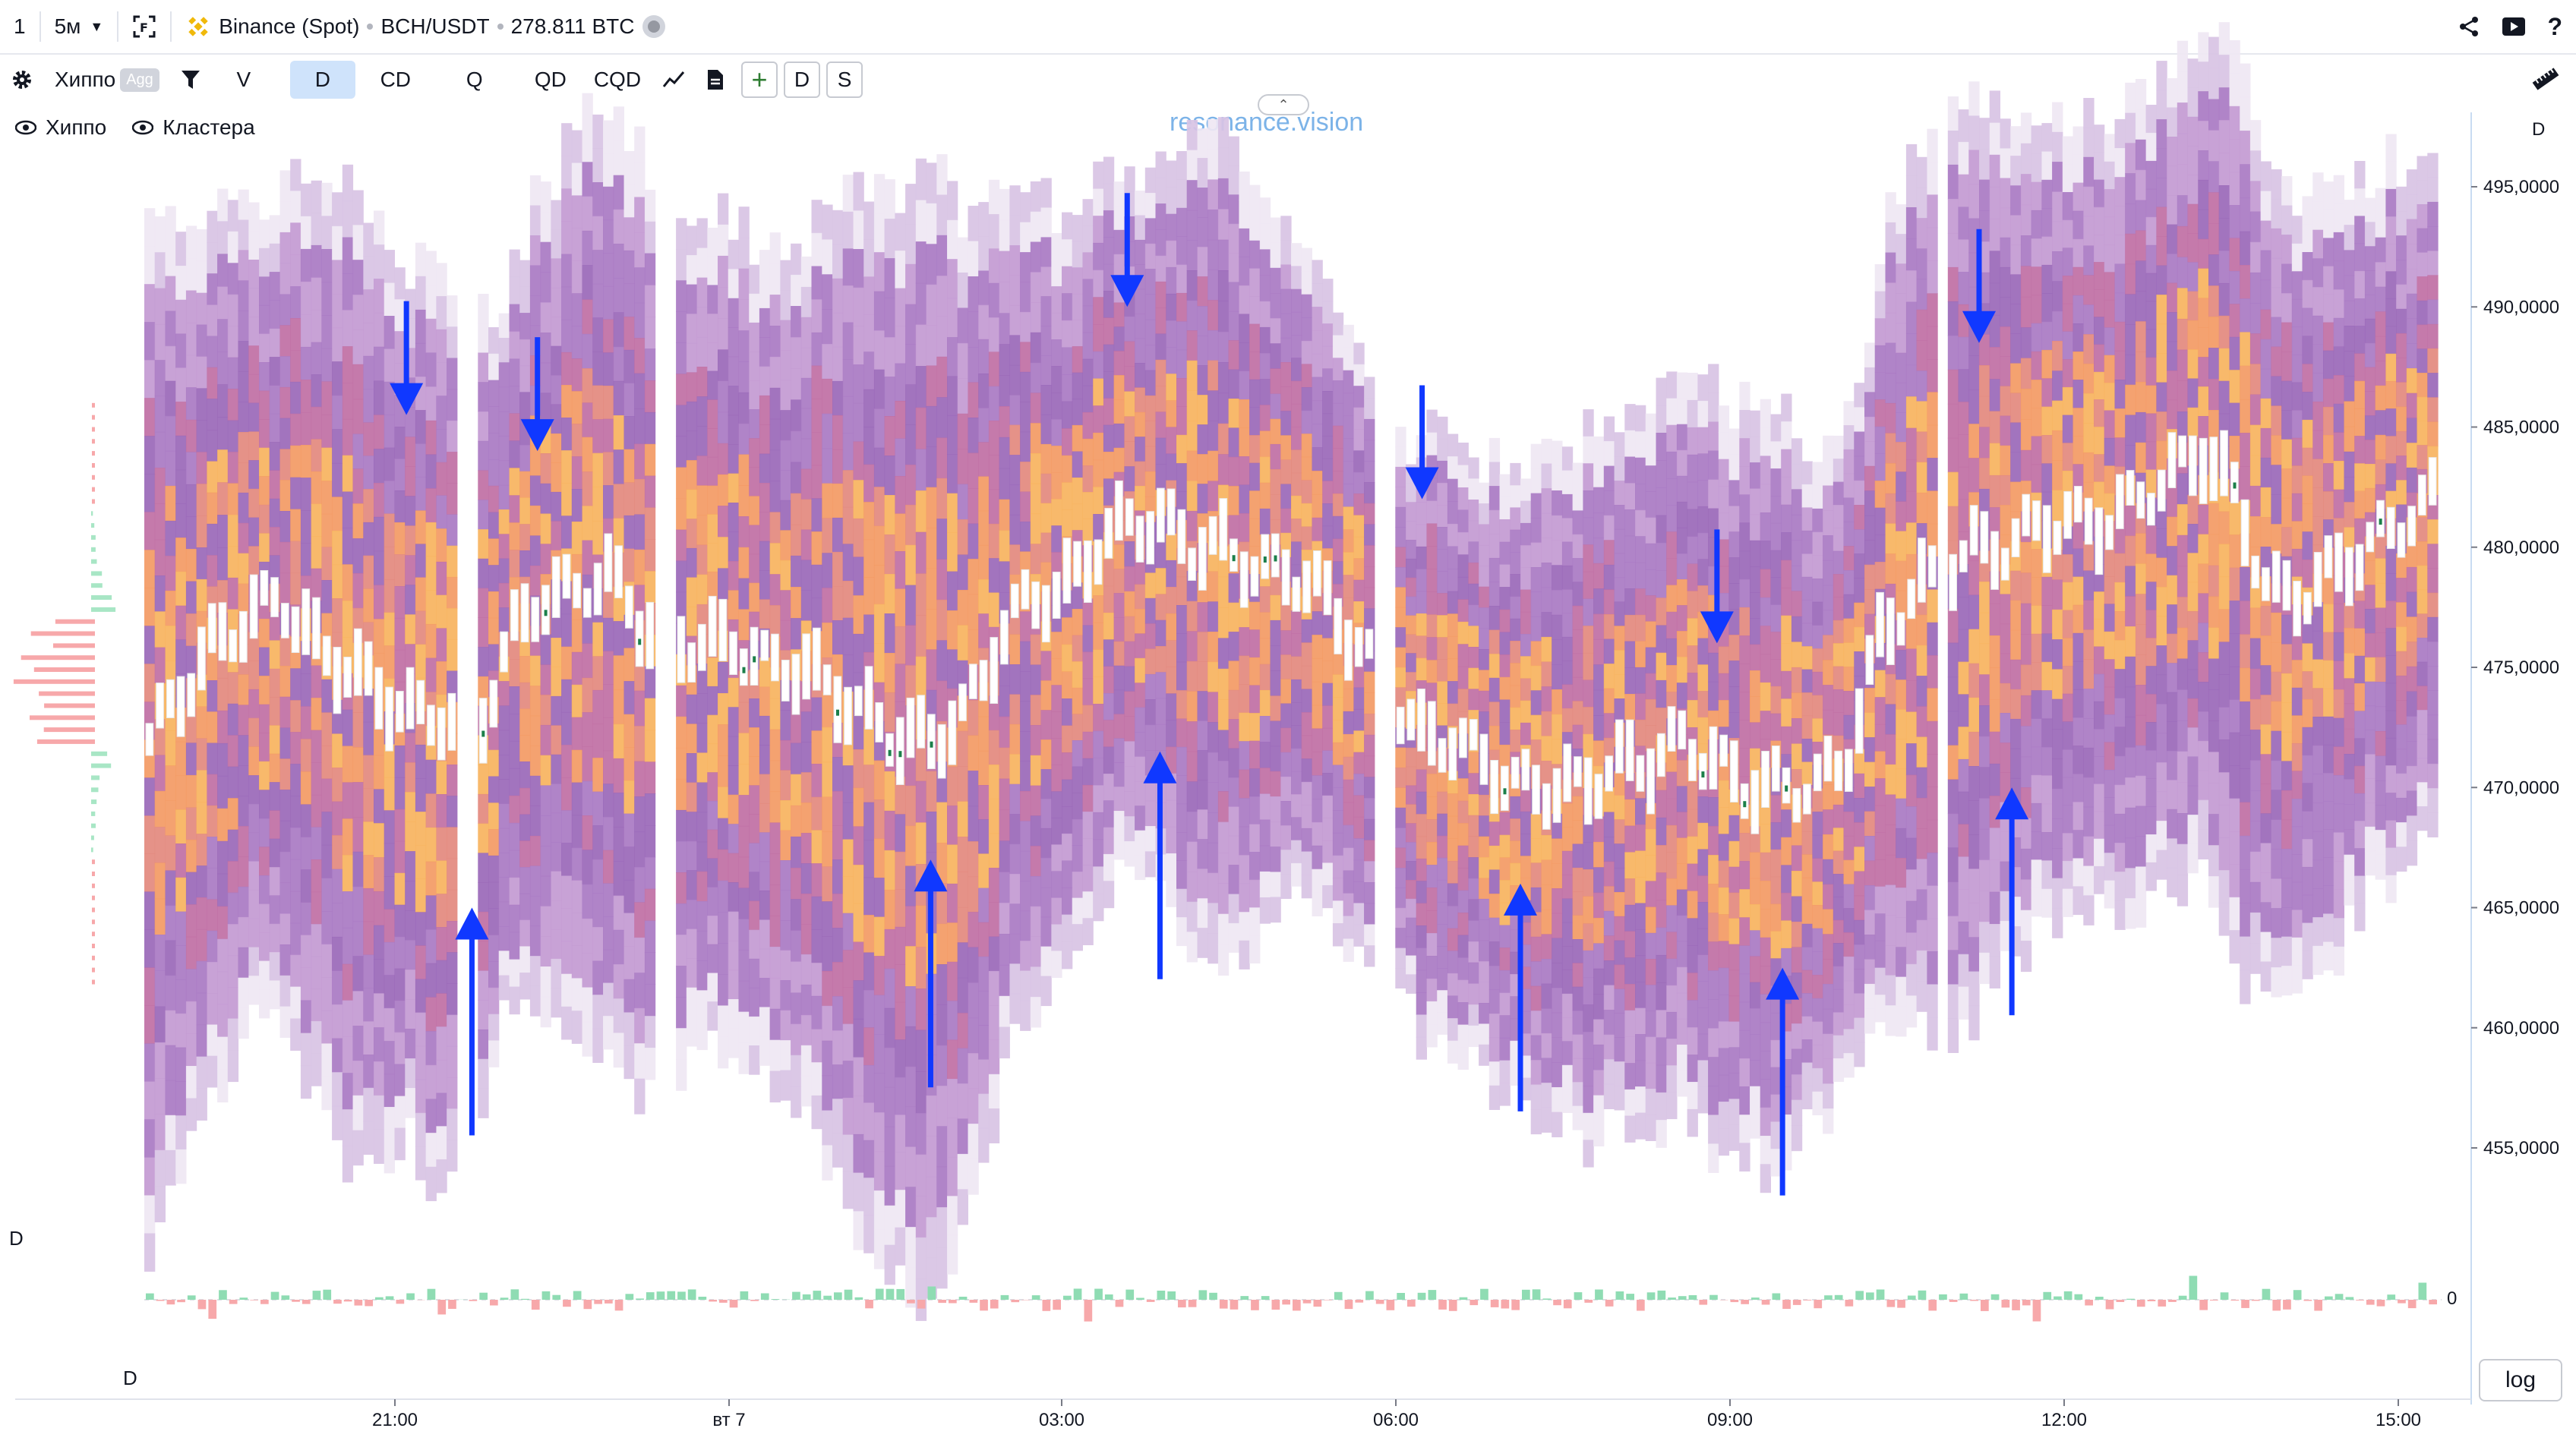  I want to click on help-icon: ?, so click(2554, 26).